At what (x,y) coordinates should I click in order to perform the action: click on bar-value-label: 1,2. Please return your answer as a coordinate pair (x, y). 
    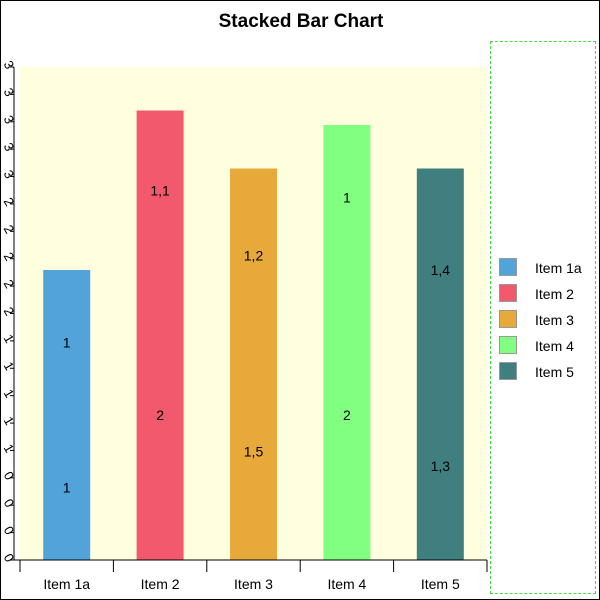
    Looking at the image, I should click on (254, 256).